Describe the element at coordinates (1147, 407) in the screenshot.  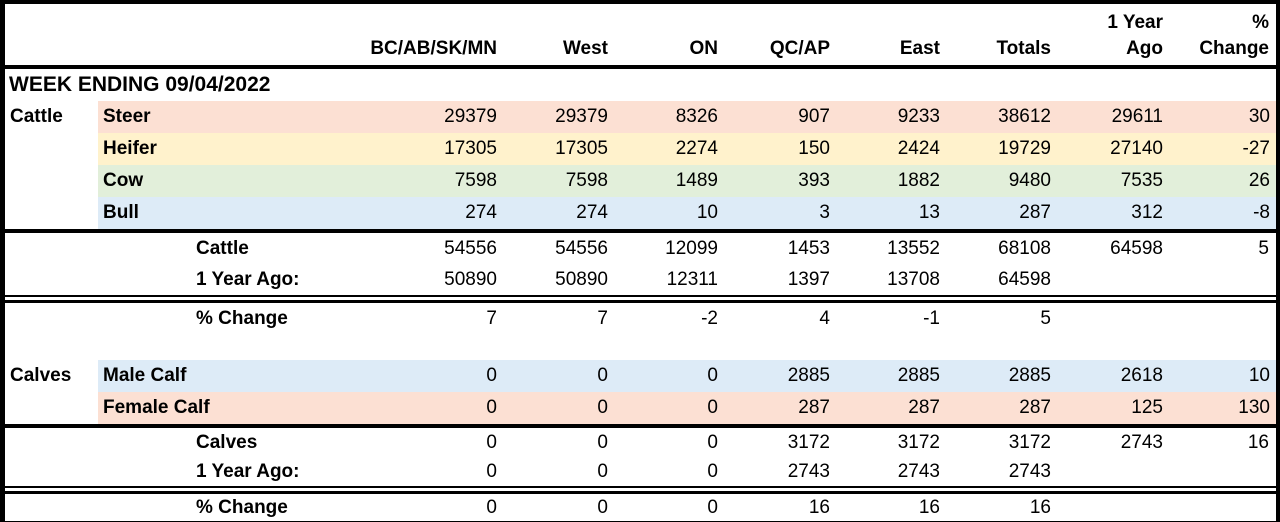
I see `value-cell: 125` at that location.